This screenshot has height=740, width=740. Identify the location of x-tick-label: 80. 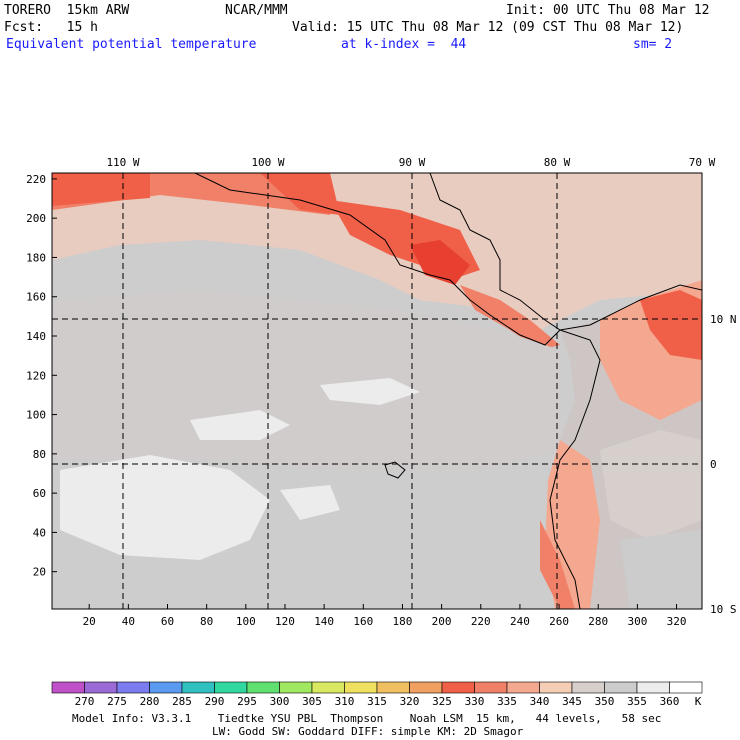
(206, 621).